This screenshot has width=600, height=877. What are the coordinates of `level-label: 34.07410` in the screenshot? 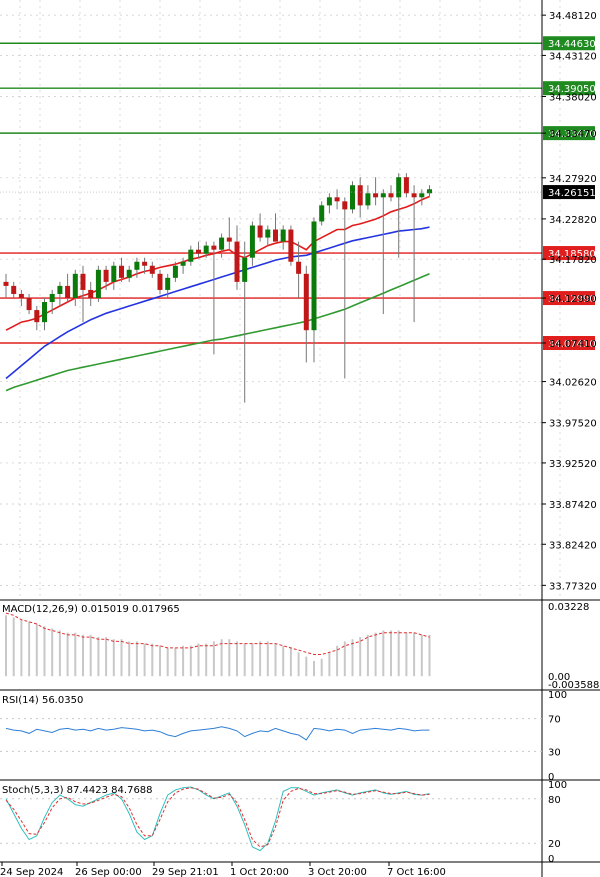 It's located at (572, 344).